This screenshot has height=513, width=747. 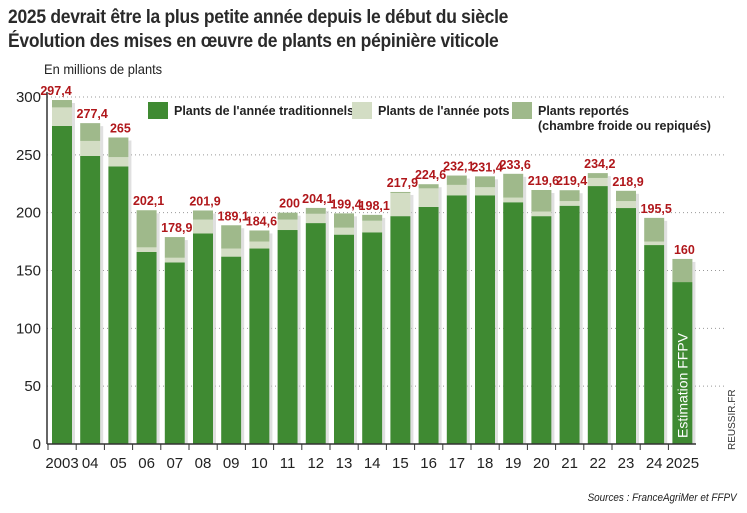 I want to click on data-label: 184,6, so click(x=261, y=221).